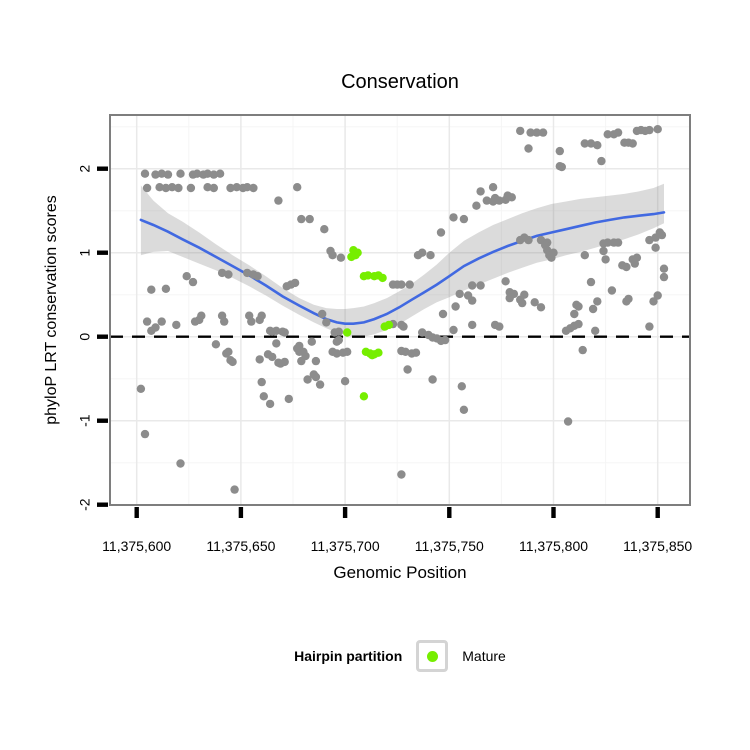 This screenshot has height=750, width=750. I want to click on y-tick-label: 2, so click(85, 169).